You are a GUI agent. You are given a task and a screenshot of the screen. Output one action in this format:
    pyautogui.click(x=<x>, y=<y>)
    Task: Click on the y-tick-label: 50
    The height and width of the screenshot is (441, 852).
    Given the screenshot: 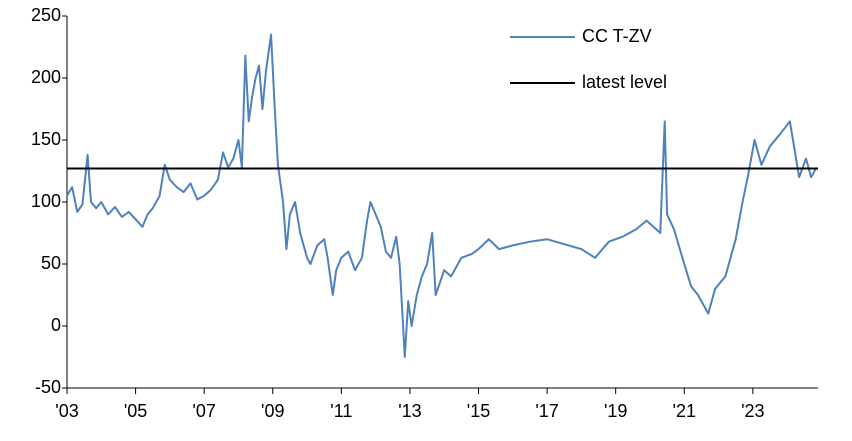 What is the action you would take?
    pyautogui.click(x=51, y=263)
    